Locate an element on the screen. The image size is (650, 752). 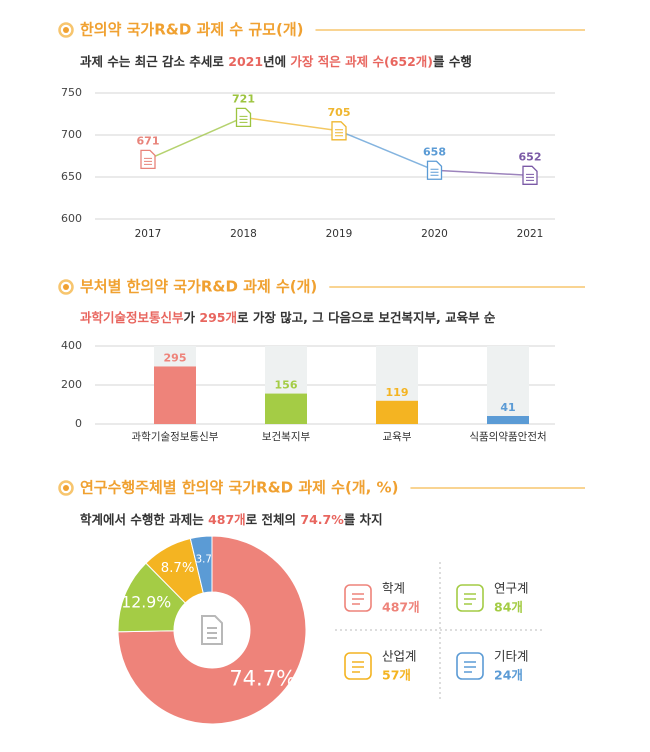
donut-hole is located at coordinates (212, 630).